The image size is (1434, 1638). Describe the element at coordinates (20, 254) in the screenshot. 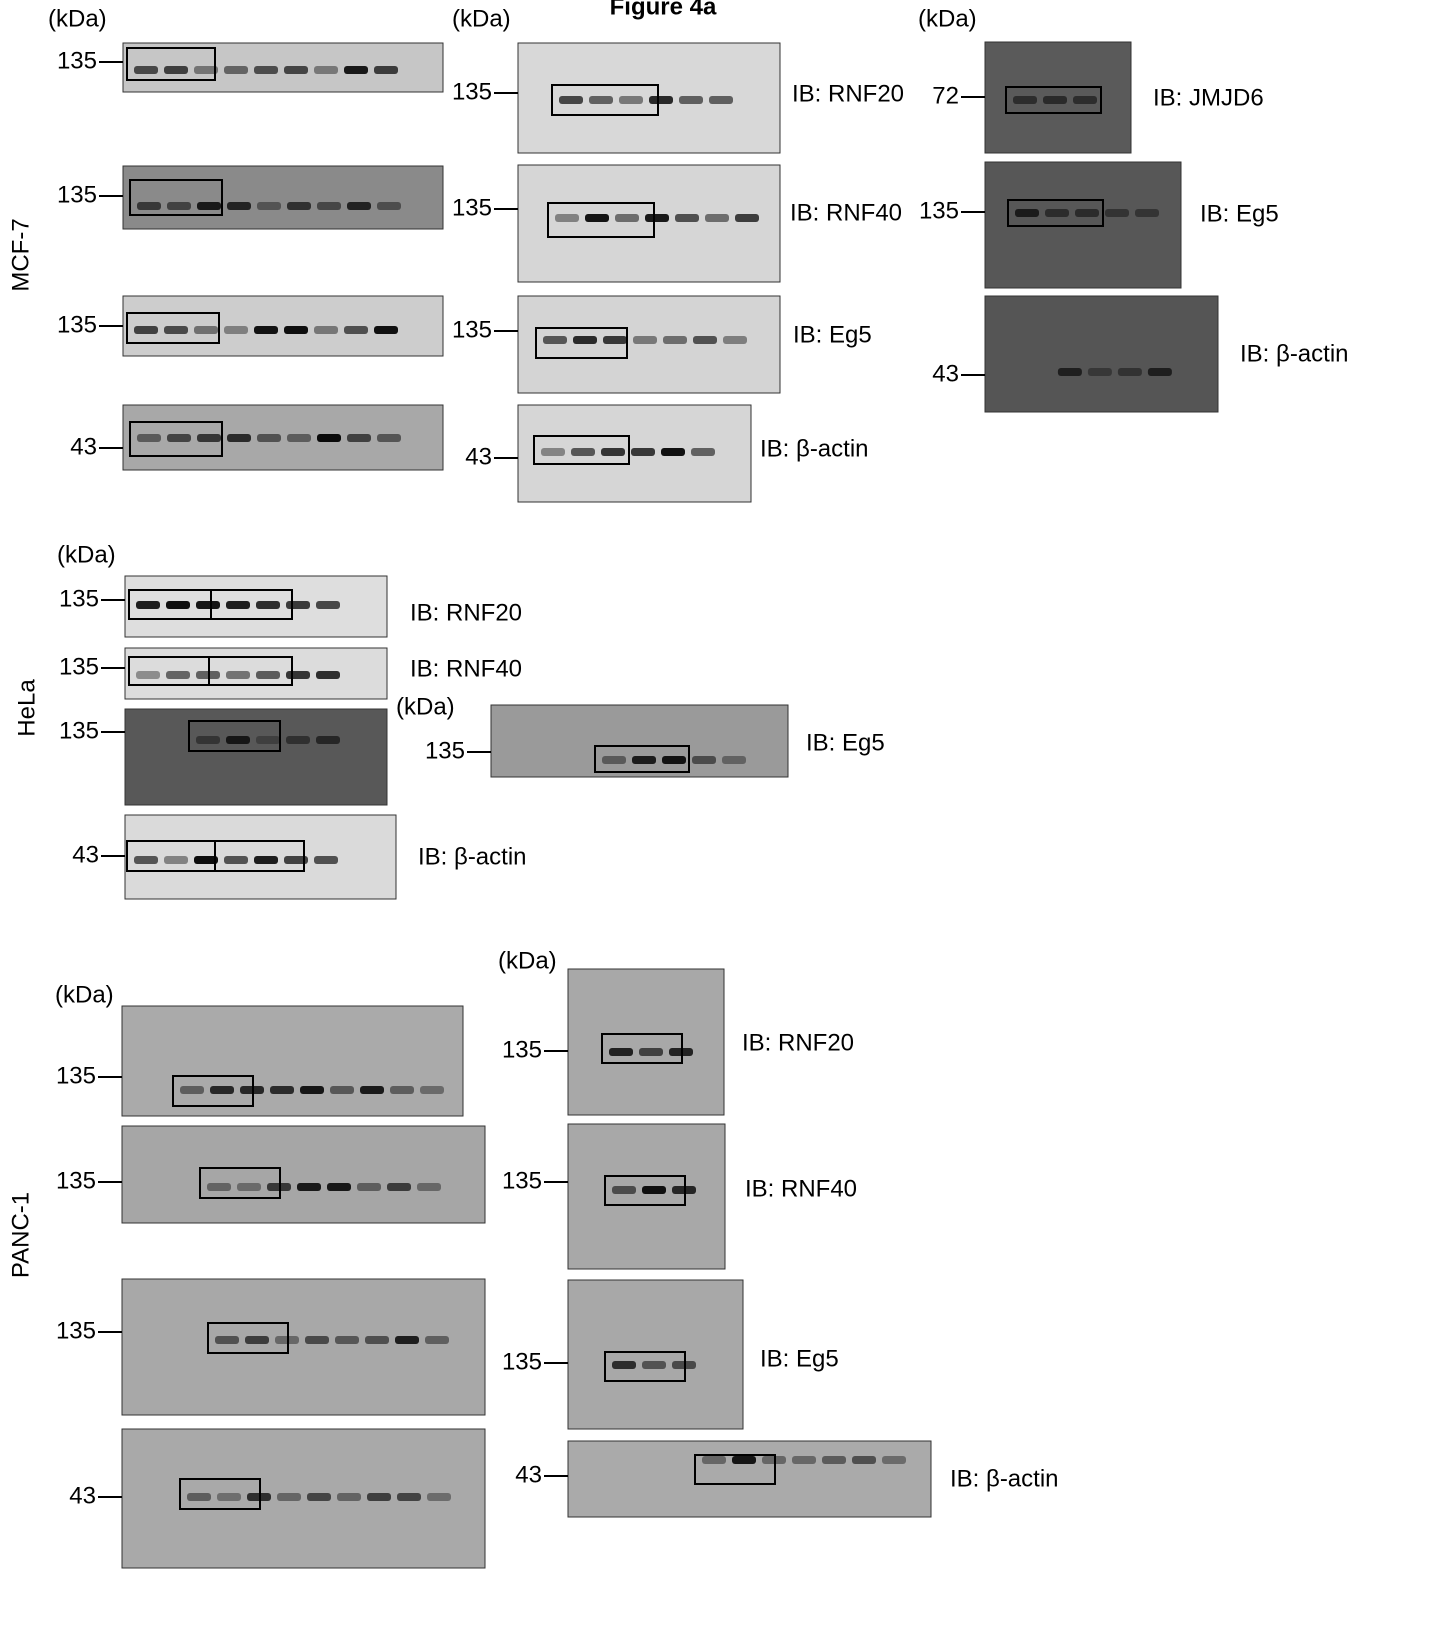

I see `cell-line-label: MCF-7` at that location.